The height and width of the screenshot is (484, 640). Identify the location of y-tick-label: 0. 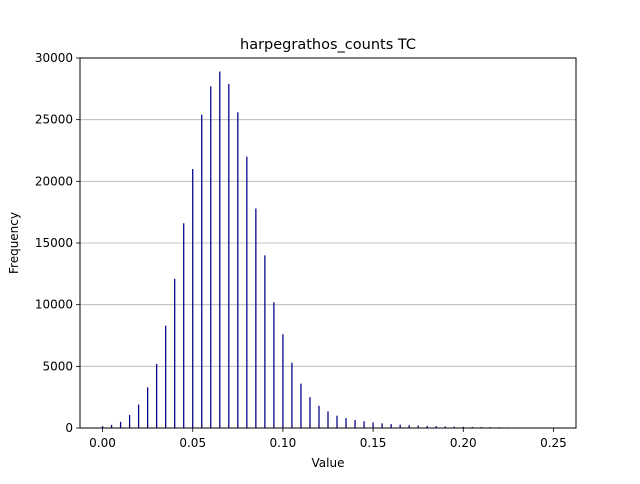
(69, 428).